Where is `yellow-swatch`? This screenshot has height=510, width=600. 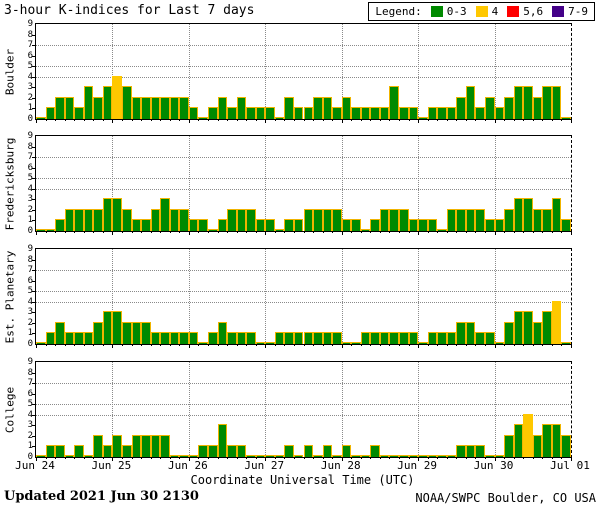 yellow-swatch is located at coordinates (481, 11).